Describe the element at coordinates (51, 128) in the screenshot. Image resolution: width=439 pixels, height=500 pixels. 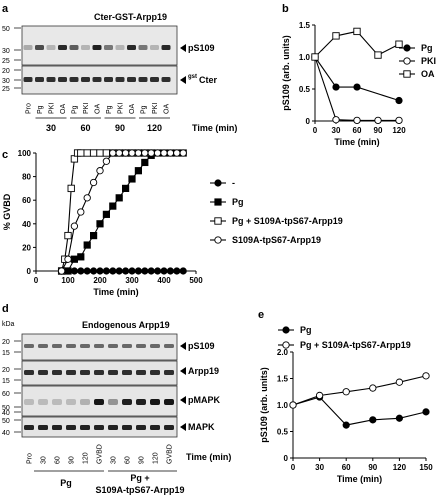
I see `time-group-label: 30` at that location.